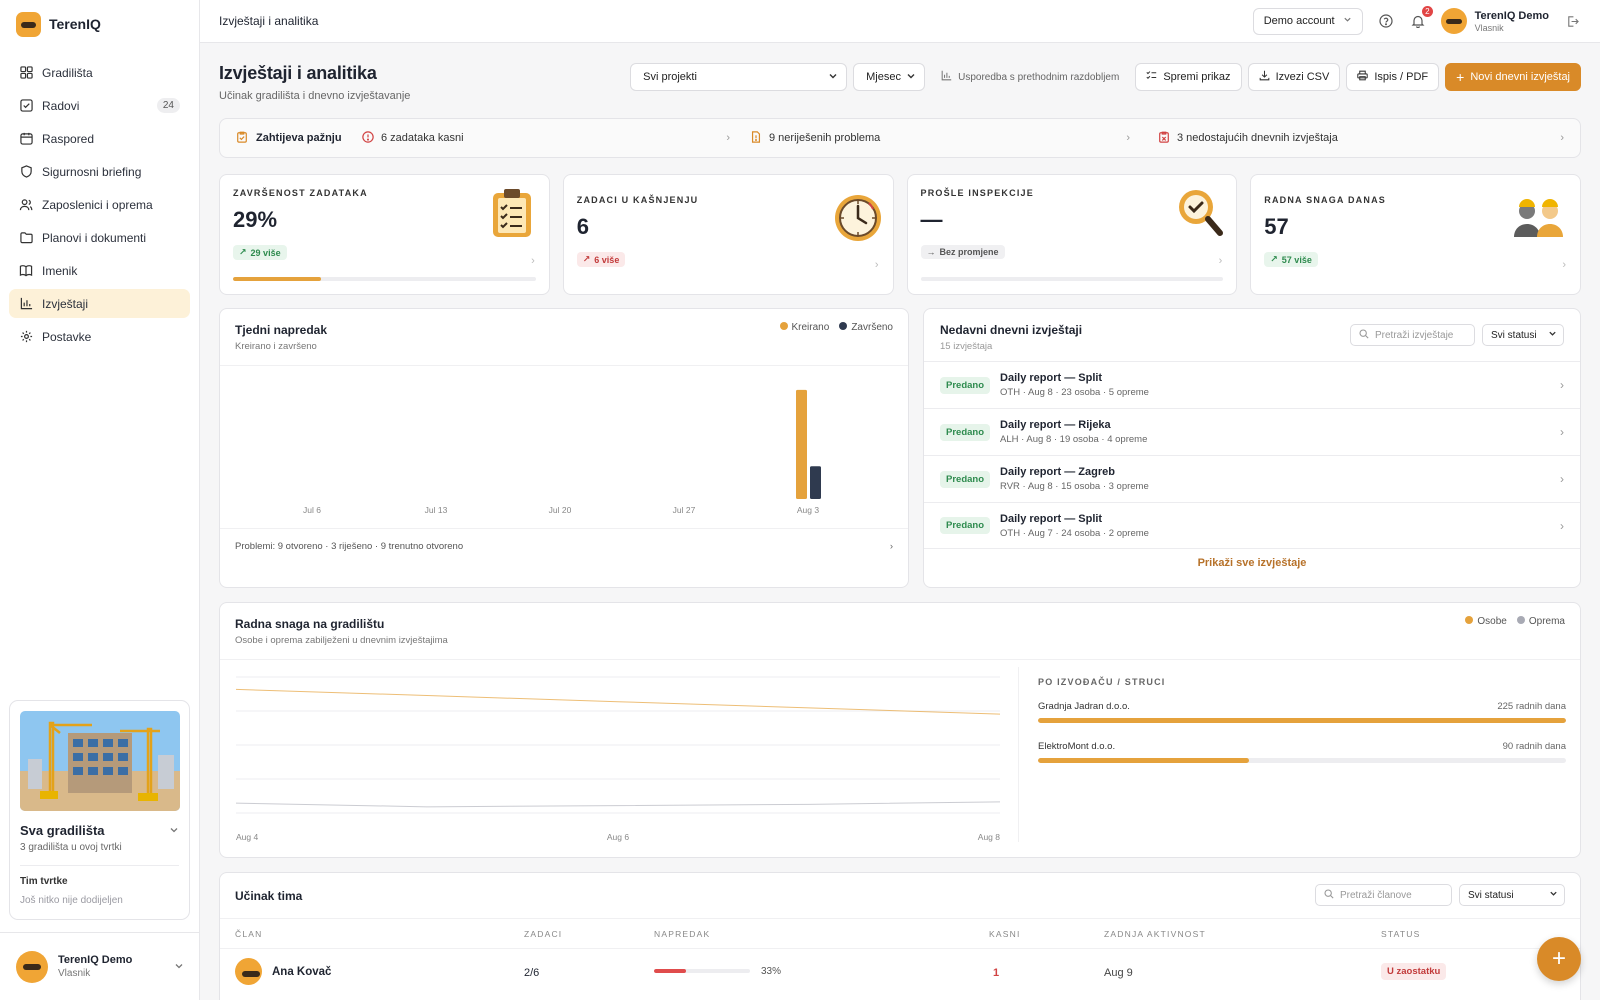  What do you see at coordinates (299, 138) in the screenshot?
I see `attention-lead-text: Zahtijeva pažnju` at bounding box center [299, 138].